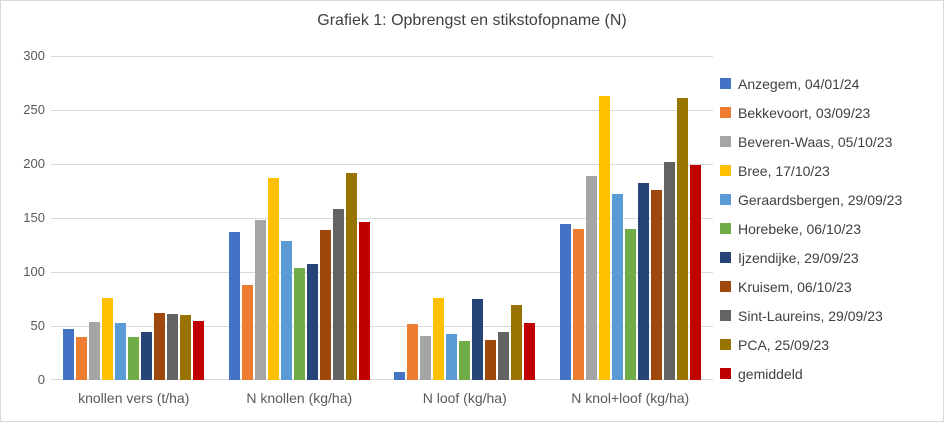 Image resolution: width=944 pixels, height=422 pixels. Describe the element at coordinates (34, 271) in the screenshot. I see `y-tick-label-100: 100` at that location.